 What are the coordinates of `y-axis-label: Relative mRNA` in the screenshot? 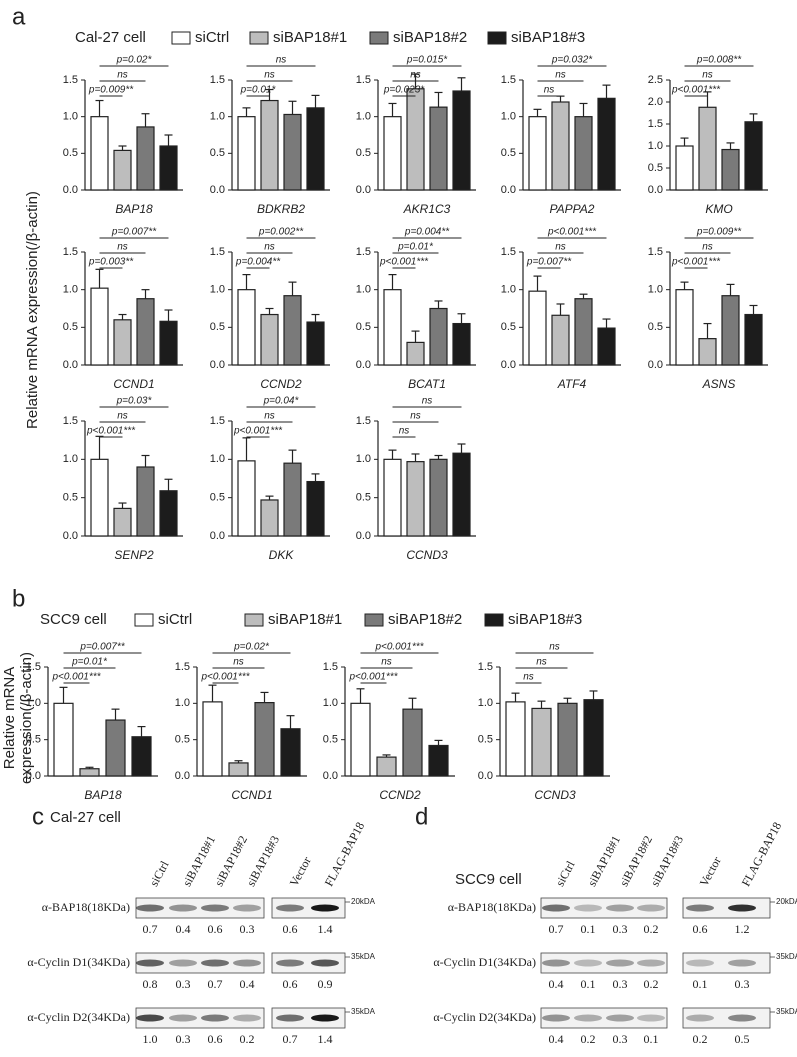 It's located at (9, 718).